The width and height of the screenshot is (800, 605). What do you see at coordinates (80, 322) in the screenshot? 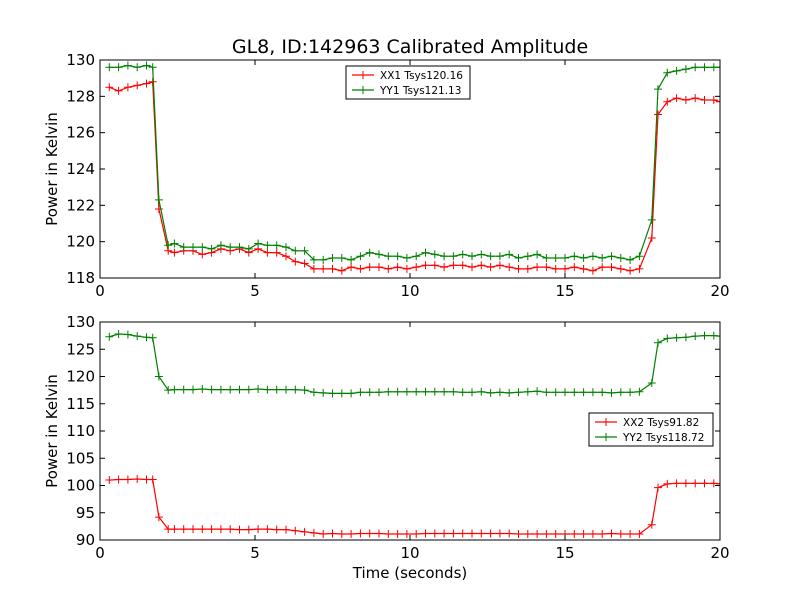
I see `y-tick-label: 130` at bounding box center [80, 322].